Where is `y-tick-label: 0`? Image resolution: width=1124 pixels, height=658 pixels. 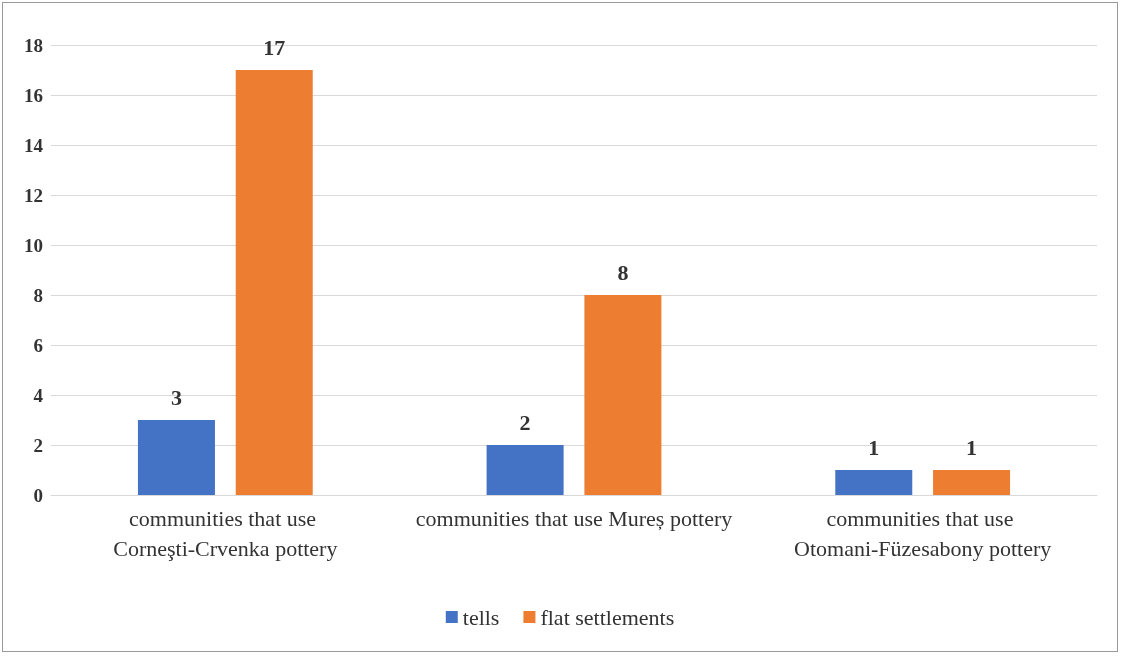
y-tick-label: 0 is located at coordinates (38, 495).